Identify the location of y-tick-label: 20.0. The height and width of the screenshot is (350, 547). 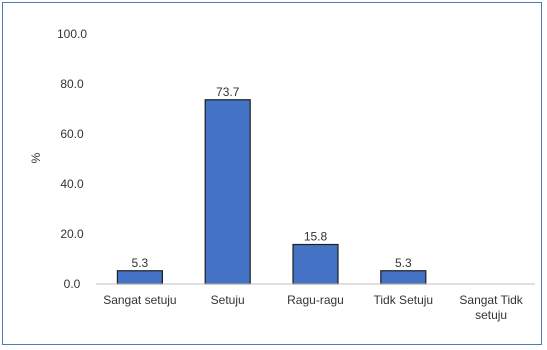
(72, 234).